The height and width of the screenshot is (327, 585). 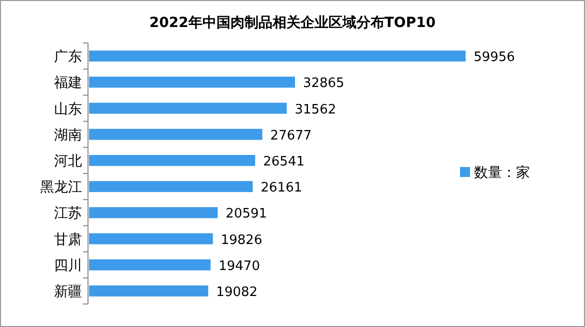 I want to click on data-label: 26541, so click(x=284, y=162).